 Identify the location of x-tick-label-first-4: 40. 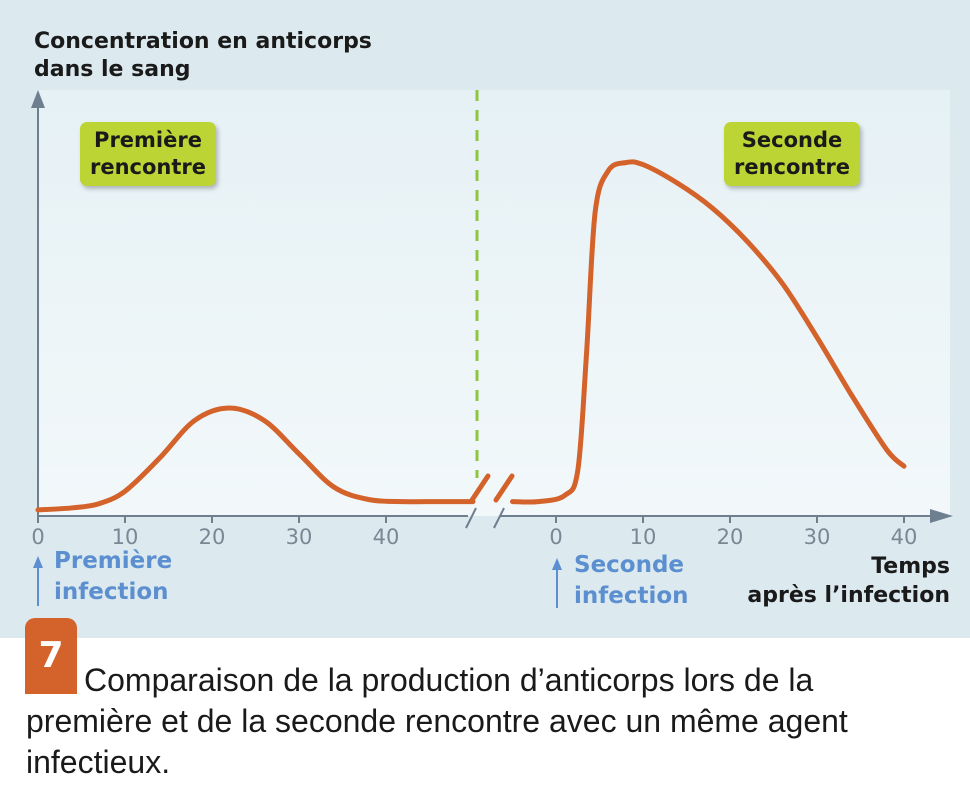
(386, 537).